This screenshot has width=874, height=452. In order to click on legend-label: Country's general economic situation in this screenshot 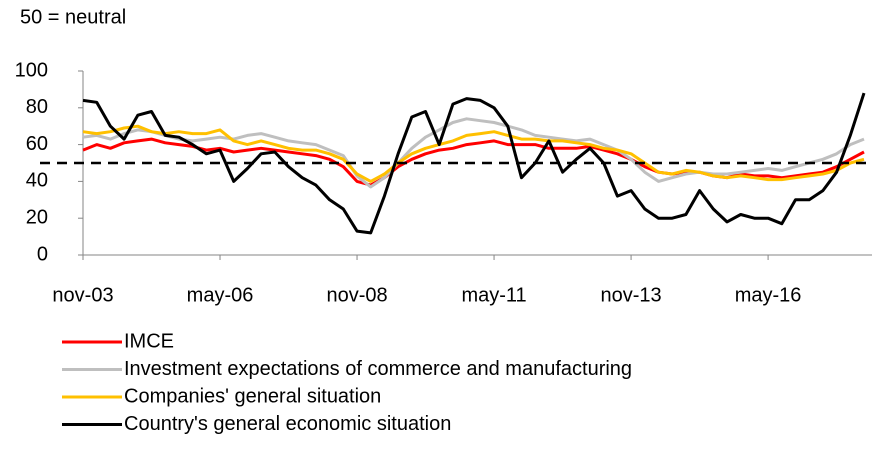, I will do `click(287, 424)`.